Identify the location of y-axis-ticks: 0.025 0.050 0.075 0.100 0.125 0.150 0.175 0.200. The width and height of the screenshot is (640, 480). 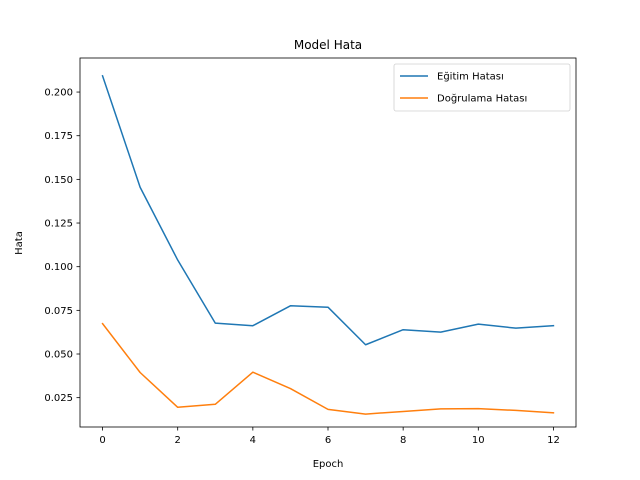
(62, 246).